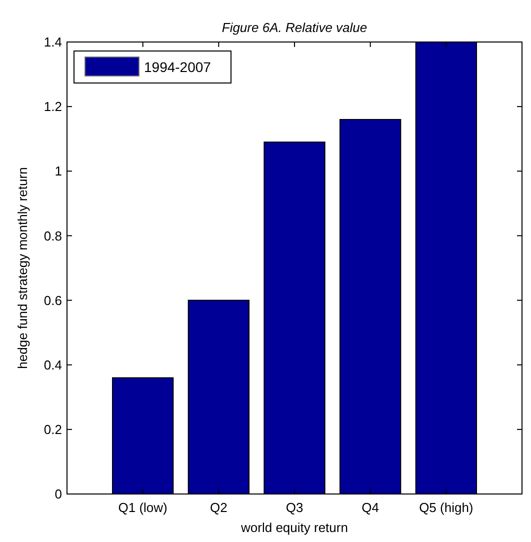  What do you see at coordinates (143, 507) in the screenshot?
I see `x-tick-label: Q1 (low)` at bounding box center [143, 507].